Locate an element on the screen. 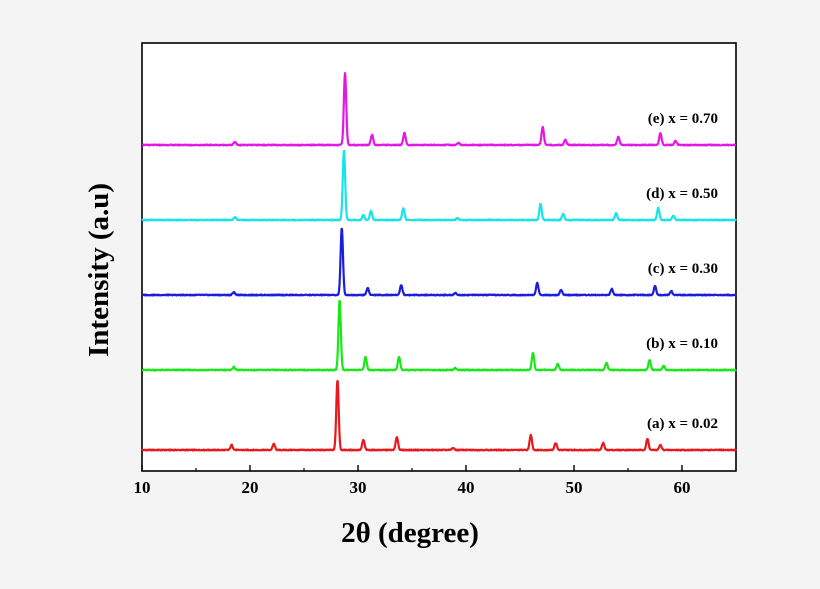 The image size is (820, 589). x-axis-title: 2θ (degree) is located at coordinates (410, 533).